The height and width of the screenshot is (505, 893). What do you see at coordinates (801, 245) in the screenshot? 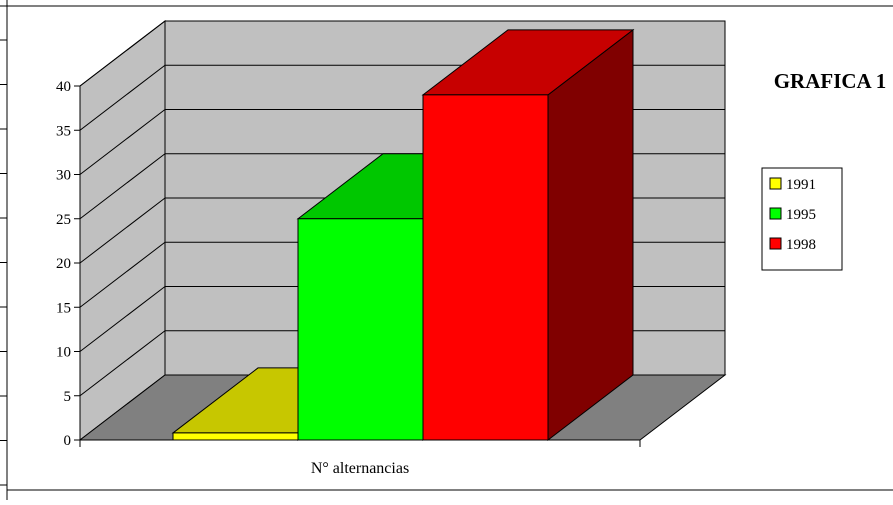
I see `legend-label-1998: 1998` at bounding box center [801, 245].